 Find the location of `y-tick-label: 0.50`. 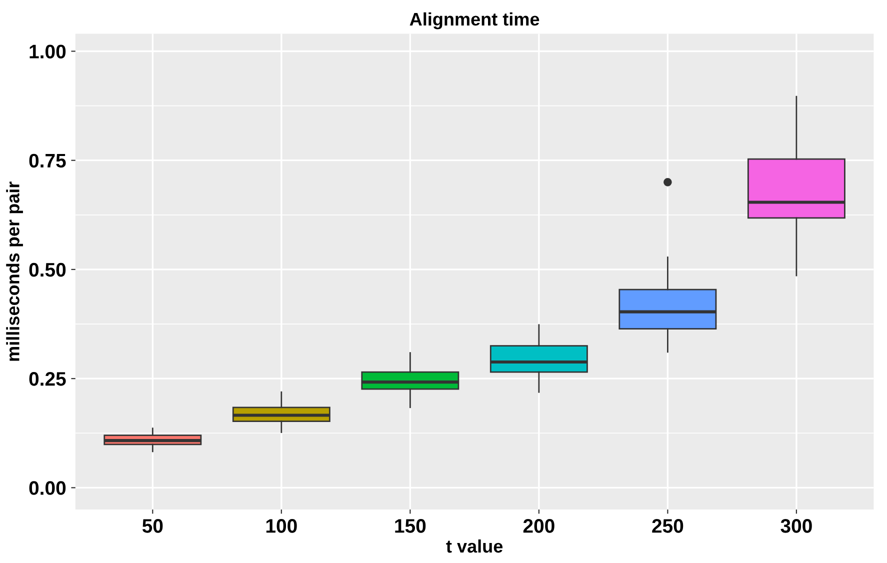

y-tick-label: 0.50 is located at coordinates (47, 269).